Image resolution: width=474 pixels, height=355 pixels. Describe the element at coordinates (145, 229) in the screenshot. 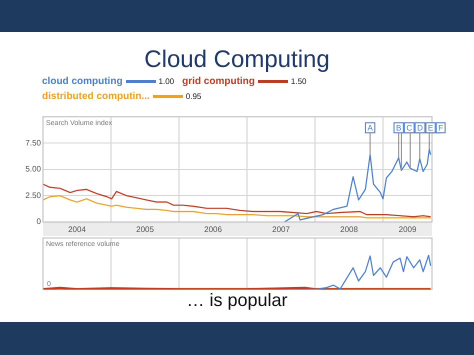

I see `x-tick-label: 2005` at that location.